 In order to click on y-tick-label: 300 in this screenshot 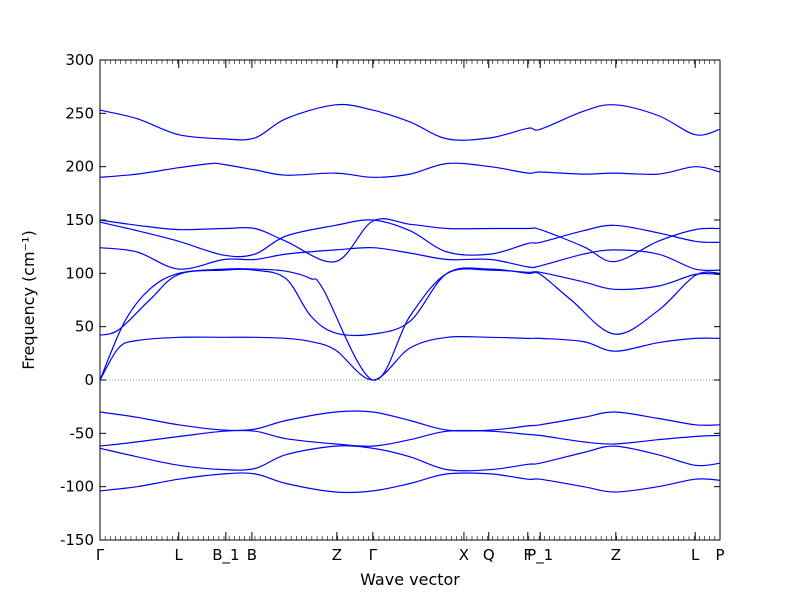, I will do `click(79, 60)`.